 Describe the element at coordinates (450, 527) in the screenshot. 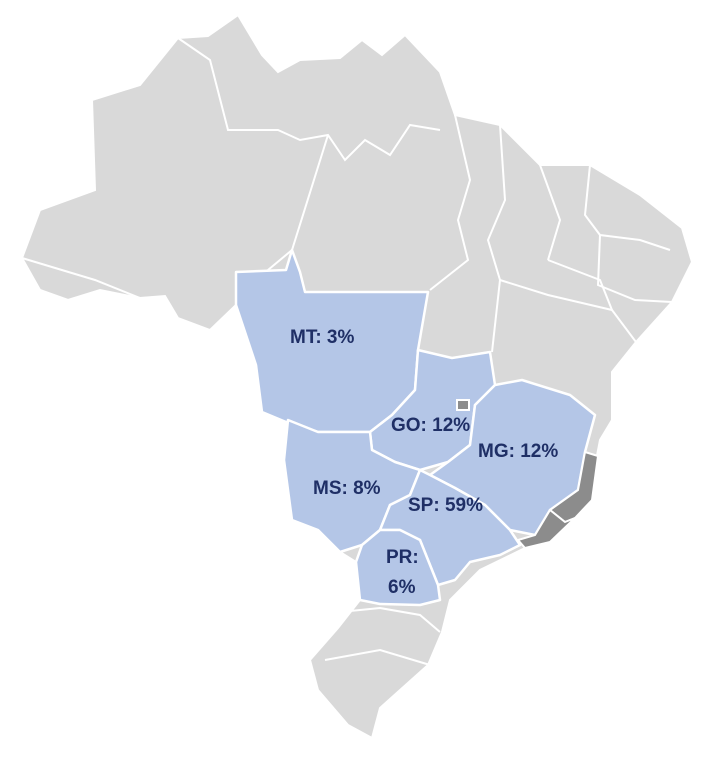

I see `state-sp` at that location.